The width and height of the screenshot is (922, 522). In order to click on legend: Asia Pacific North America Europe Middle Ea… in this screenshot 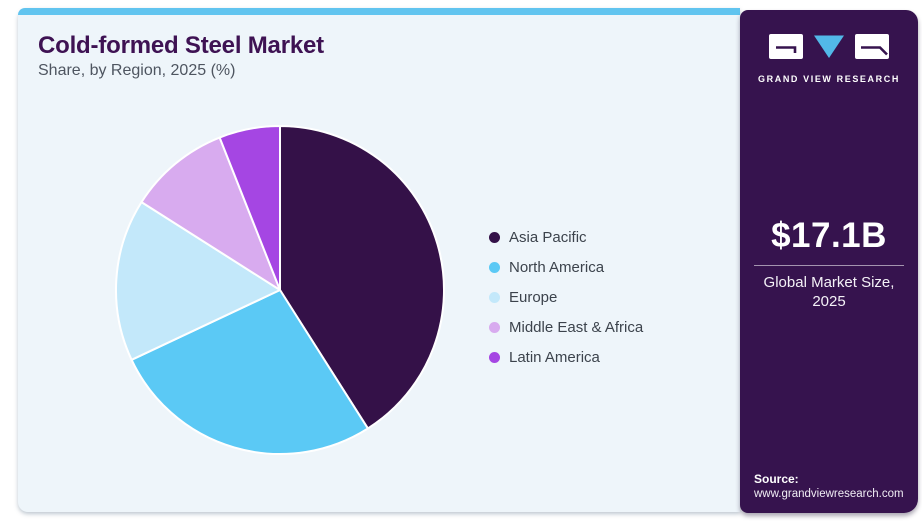, I will do `click(566, 304)`.